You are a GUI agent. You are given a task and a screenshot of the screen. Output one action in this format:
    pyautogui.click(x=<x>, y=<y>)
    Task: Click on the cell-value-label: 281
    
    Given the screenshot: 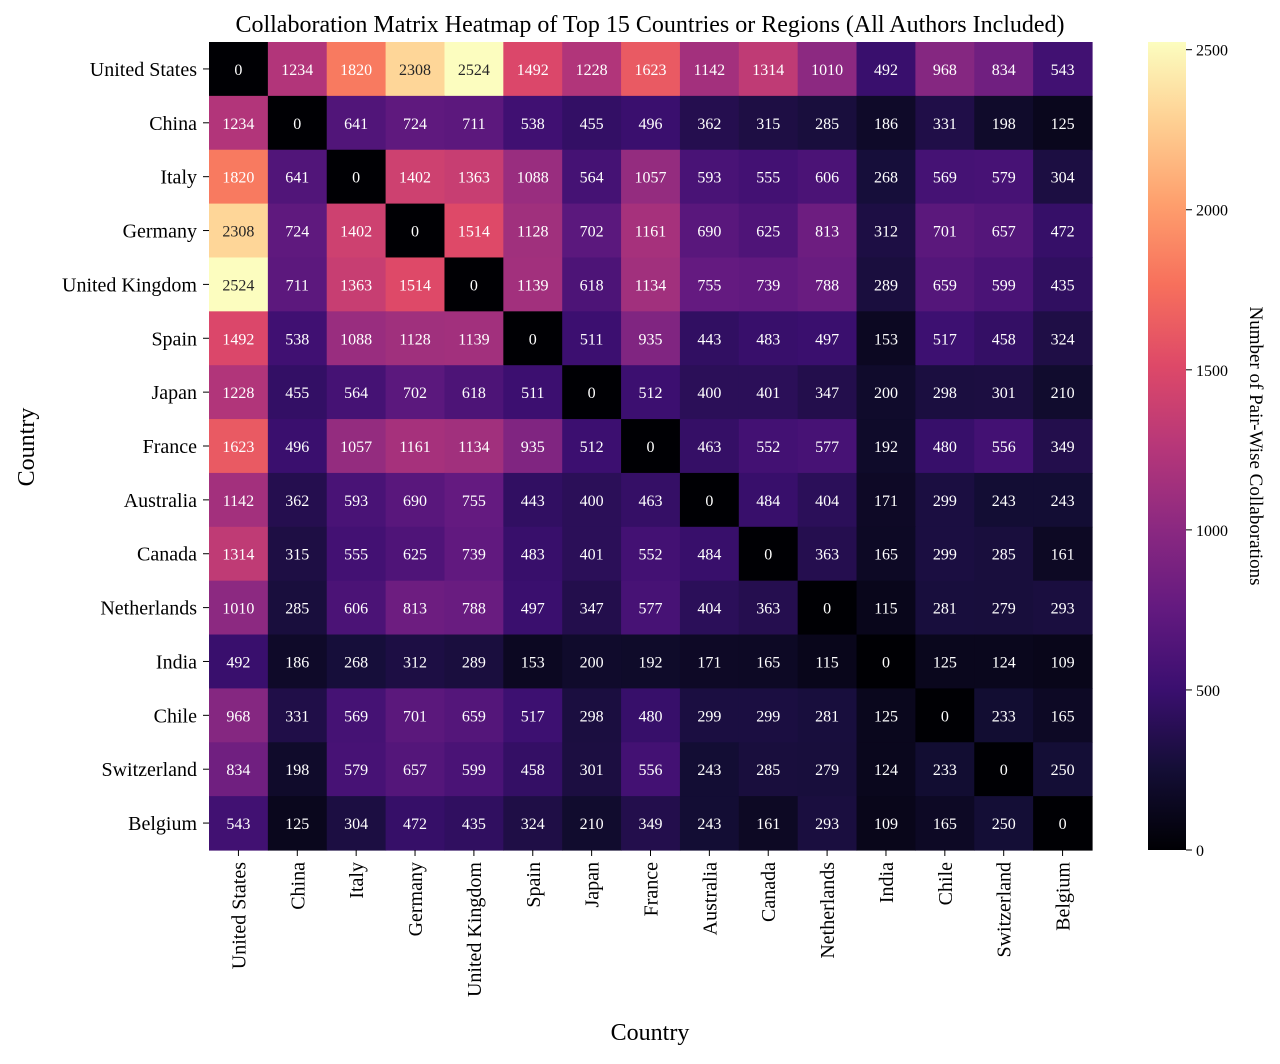 What is the action you would take?
    pyautogui.click(x=827, y=716)
    